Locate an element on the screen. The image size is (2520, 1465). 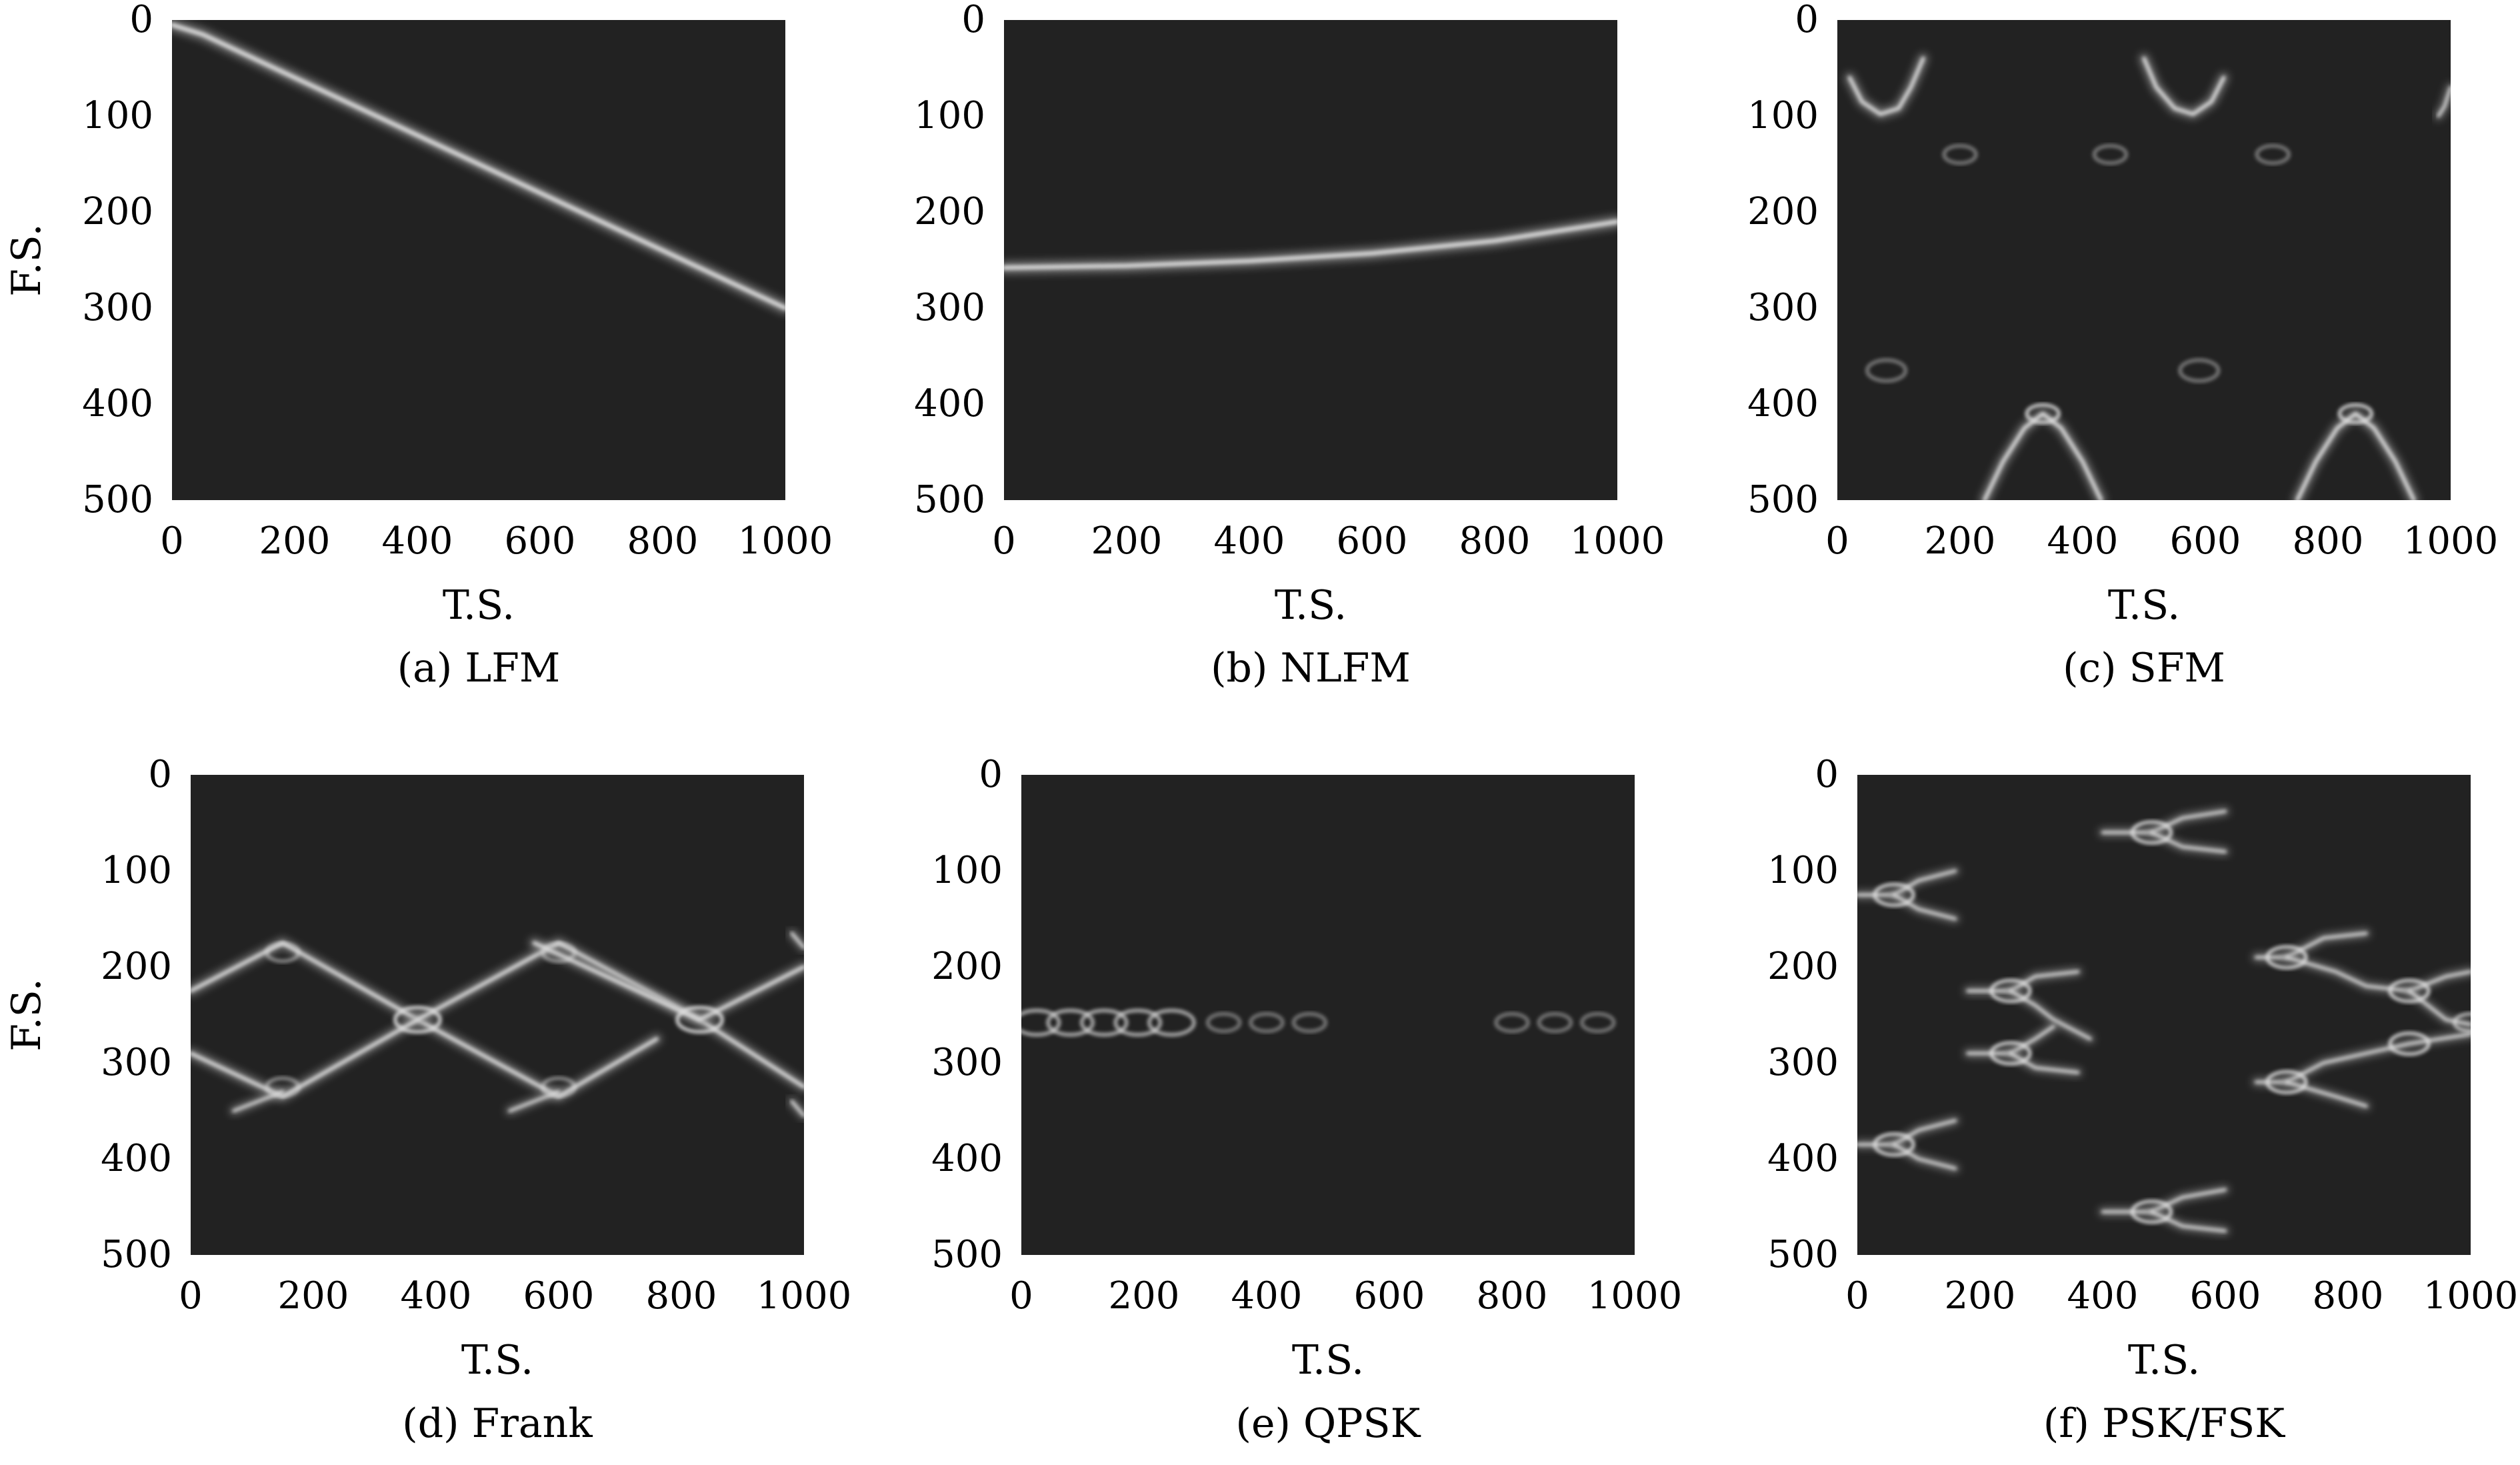
panel-caption: (e) QPSK is located at coordinates (1328, 1423).